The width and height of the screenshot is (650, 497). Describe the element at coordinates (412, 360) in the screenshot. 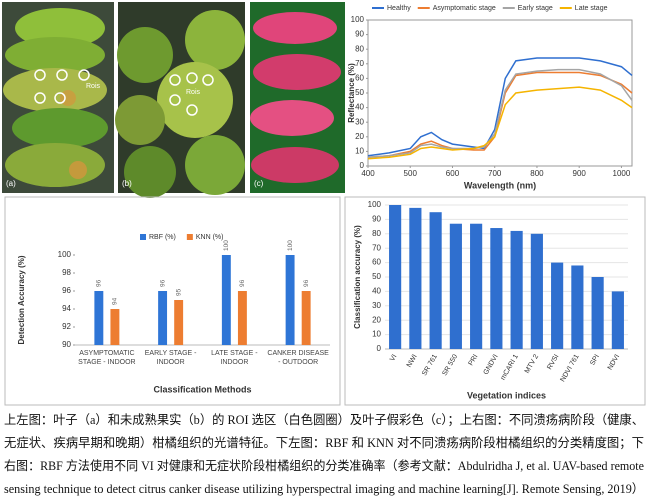

I see `x-tick-label: NWI` at that location.